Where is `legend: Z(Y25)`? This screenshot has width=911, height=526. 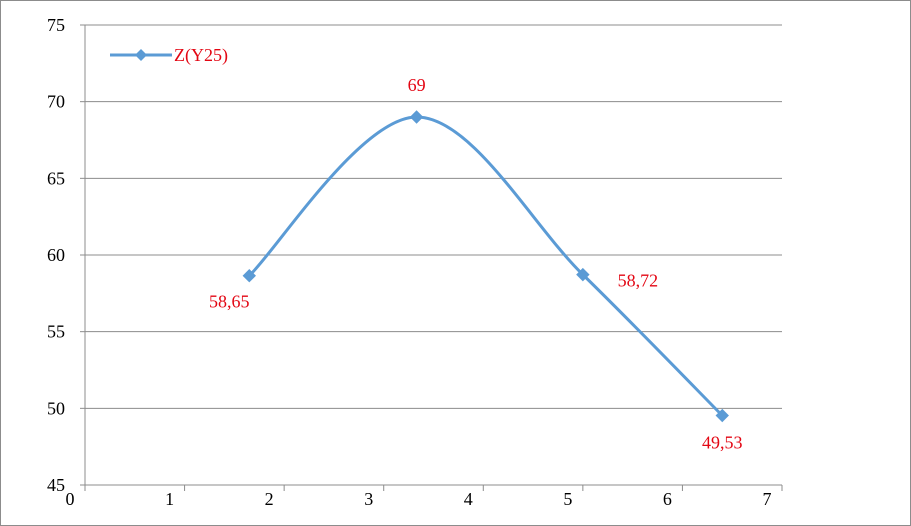 legend: Z(Y25) is located at coordinates (169, 55).